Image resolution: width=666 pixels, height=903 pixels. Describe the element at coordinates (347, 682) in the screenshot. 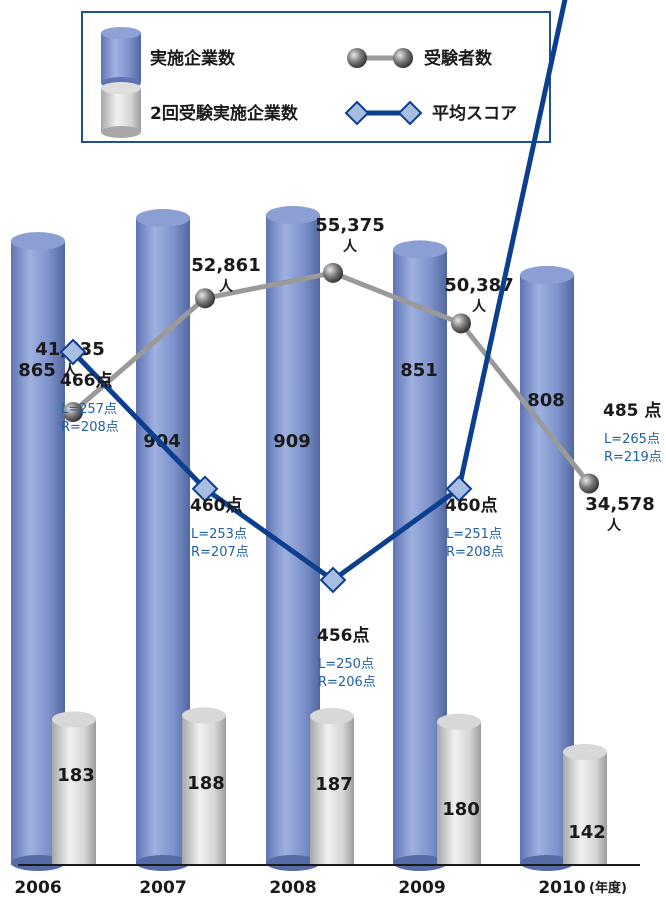

I see `label-score-r-2: R=206点` at that location.